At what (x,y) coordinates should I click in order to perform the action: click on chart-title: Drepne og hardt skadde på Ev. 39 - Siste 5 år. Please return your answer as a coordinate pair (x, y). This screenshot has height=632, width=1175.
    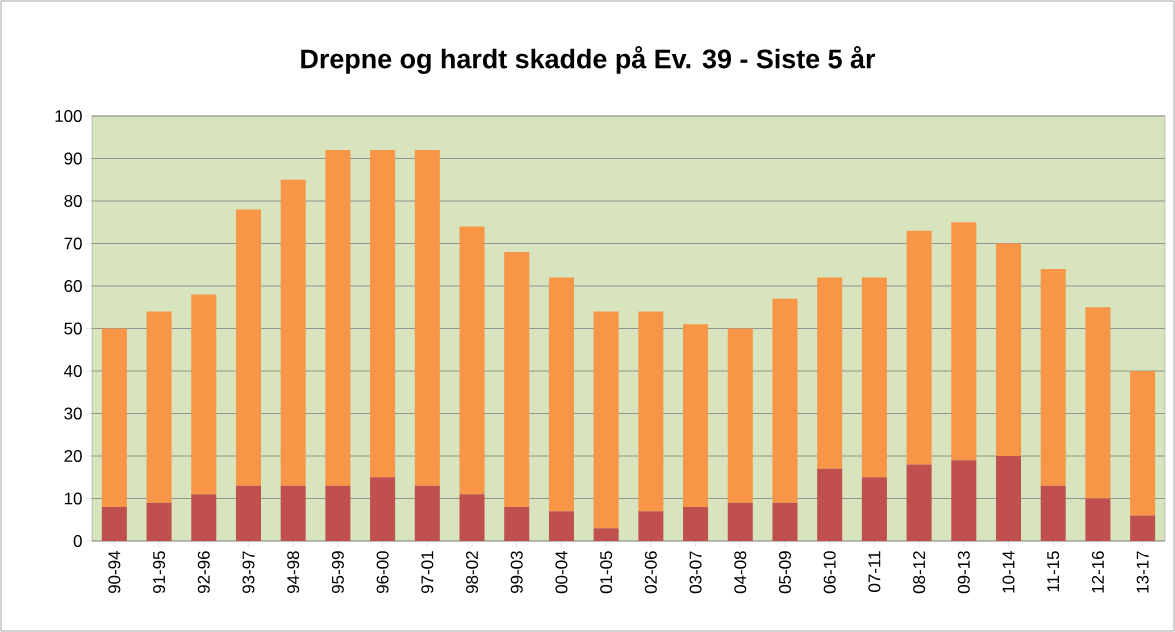
    Looking at the image, I should click on (588, 60).